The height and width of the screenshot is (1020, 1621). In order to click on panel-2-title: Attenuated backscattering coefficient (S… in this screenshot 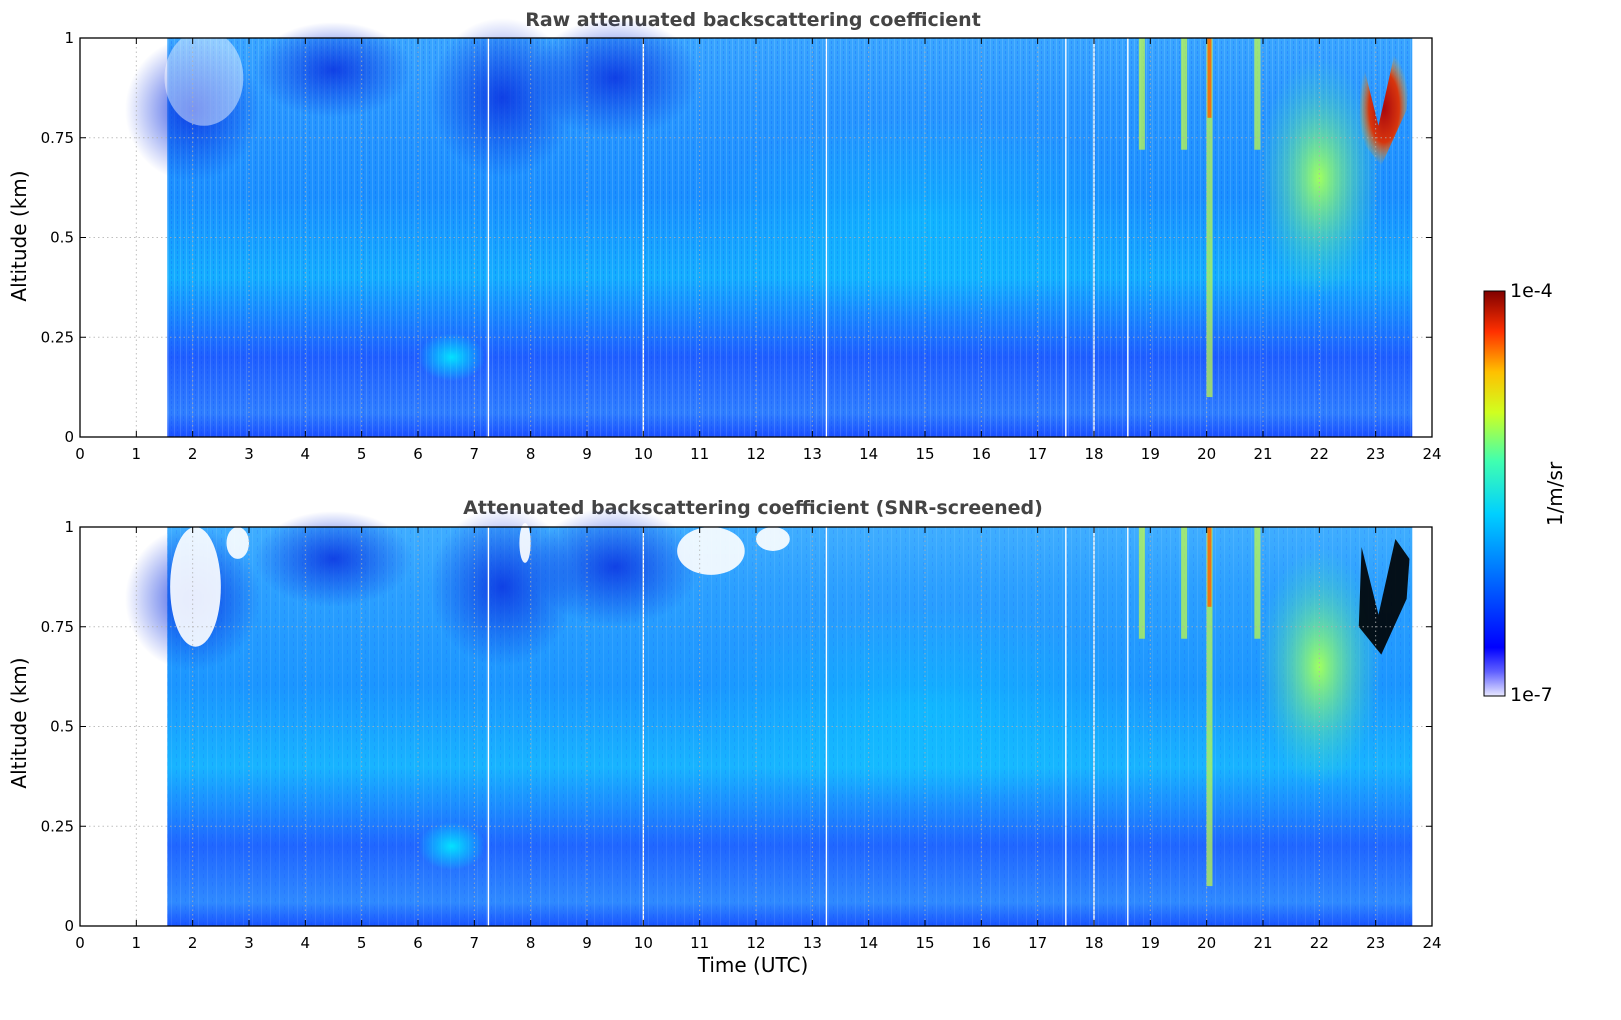, I will do `click(753, 508)`.